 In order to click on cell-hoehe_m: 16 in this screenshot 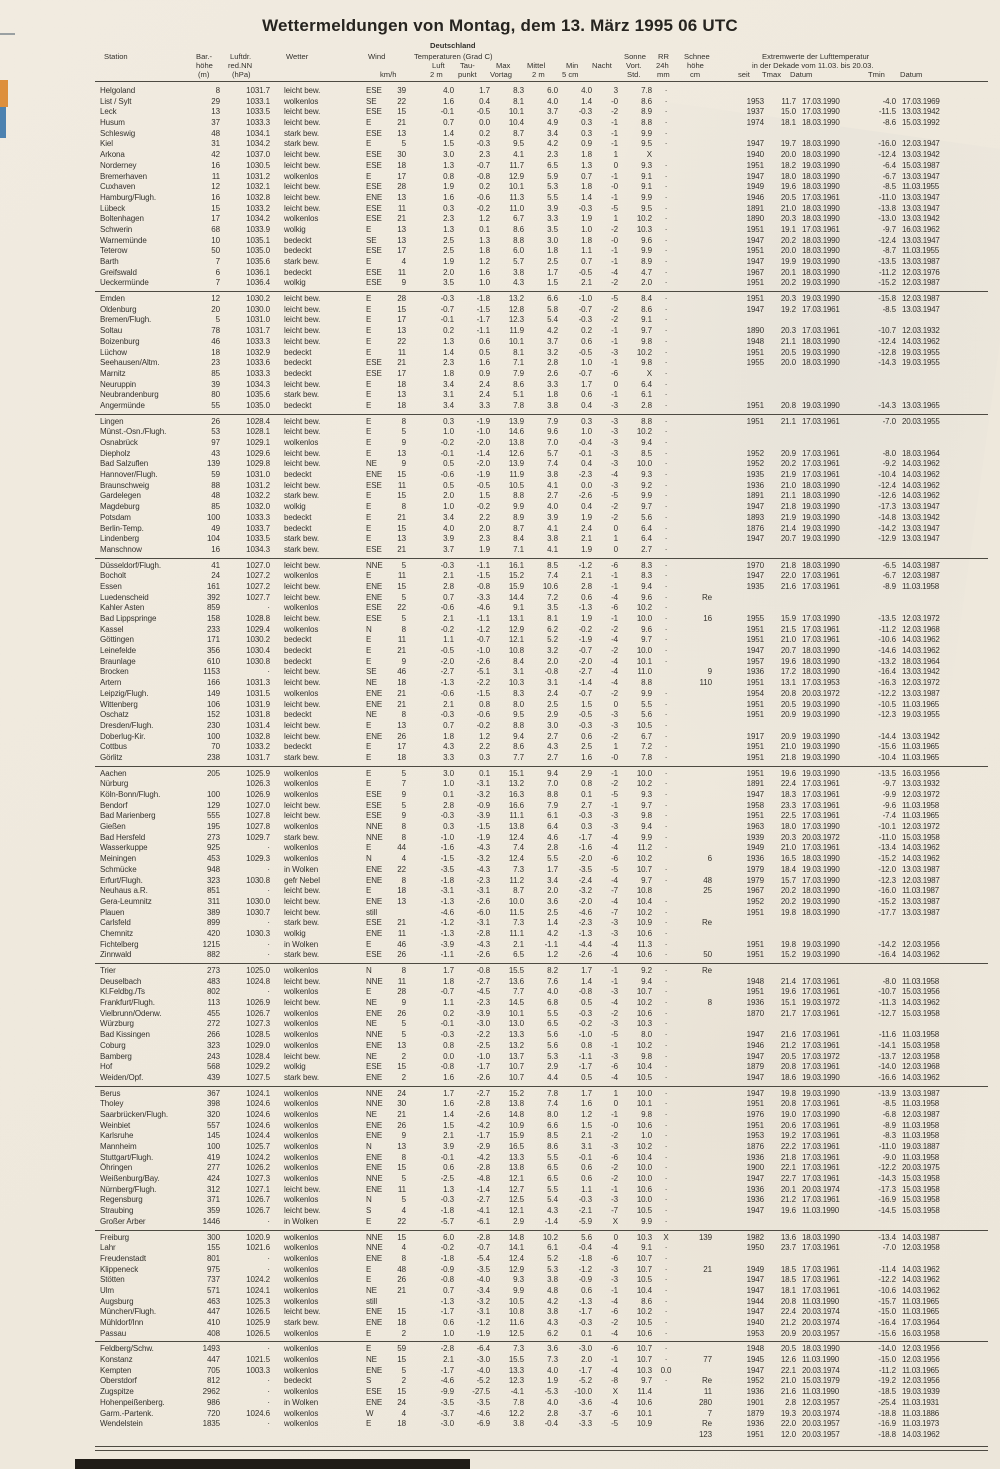, I will do `click(215, 197)`.